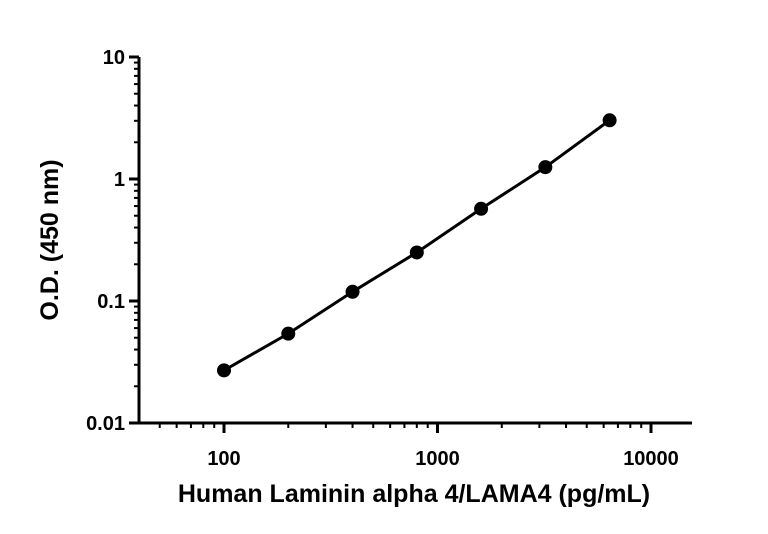  Describe the element at coordinates (105, 424) in the screenshot. I see `y-tick-label: 0.01` at that location.